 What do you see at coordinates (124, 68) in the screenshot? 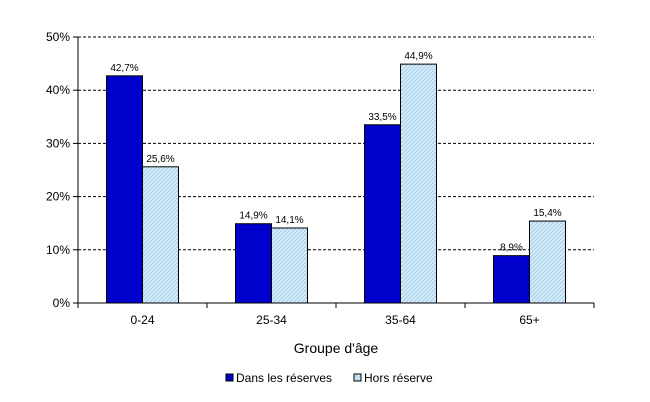
I see `data-label: 42,7%` at bounding box center [124, 68].